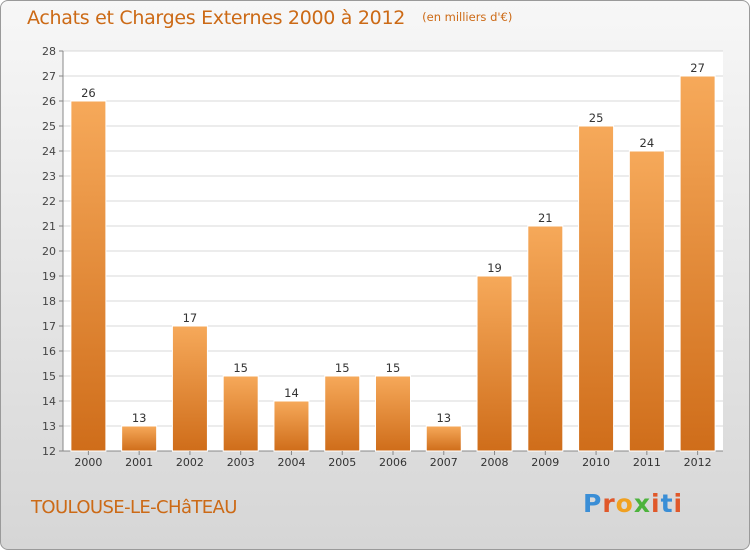 Image resolution: width=750 pixels, height=550 pixels. Describe the element at coordinates (49, 276) in the screenshot. I see `y-tick-label: 19` at that location.